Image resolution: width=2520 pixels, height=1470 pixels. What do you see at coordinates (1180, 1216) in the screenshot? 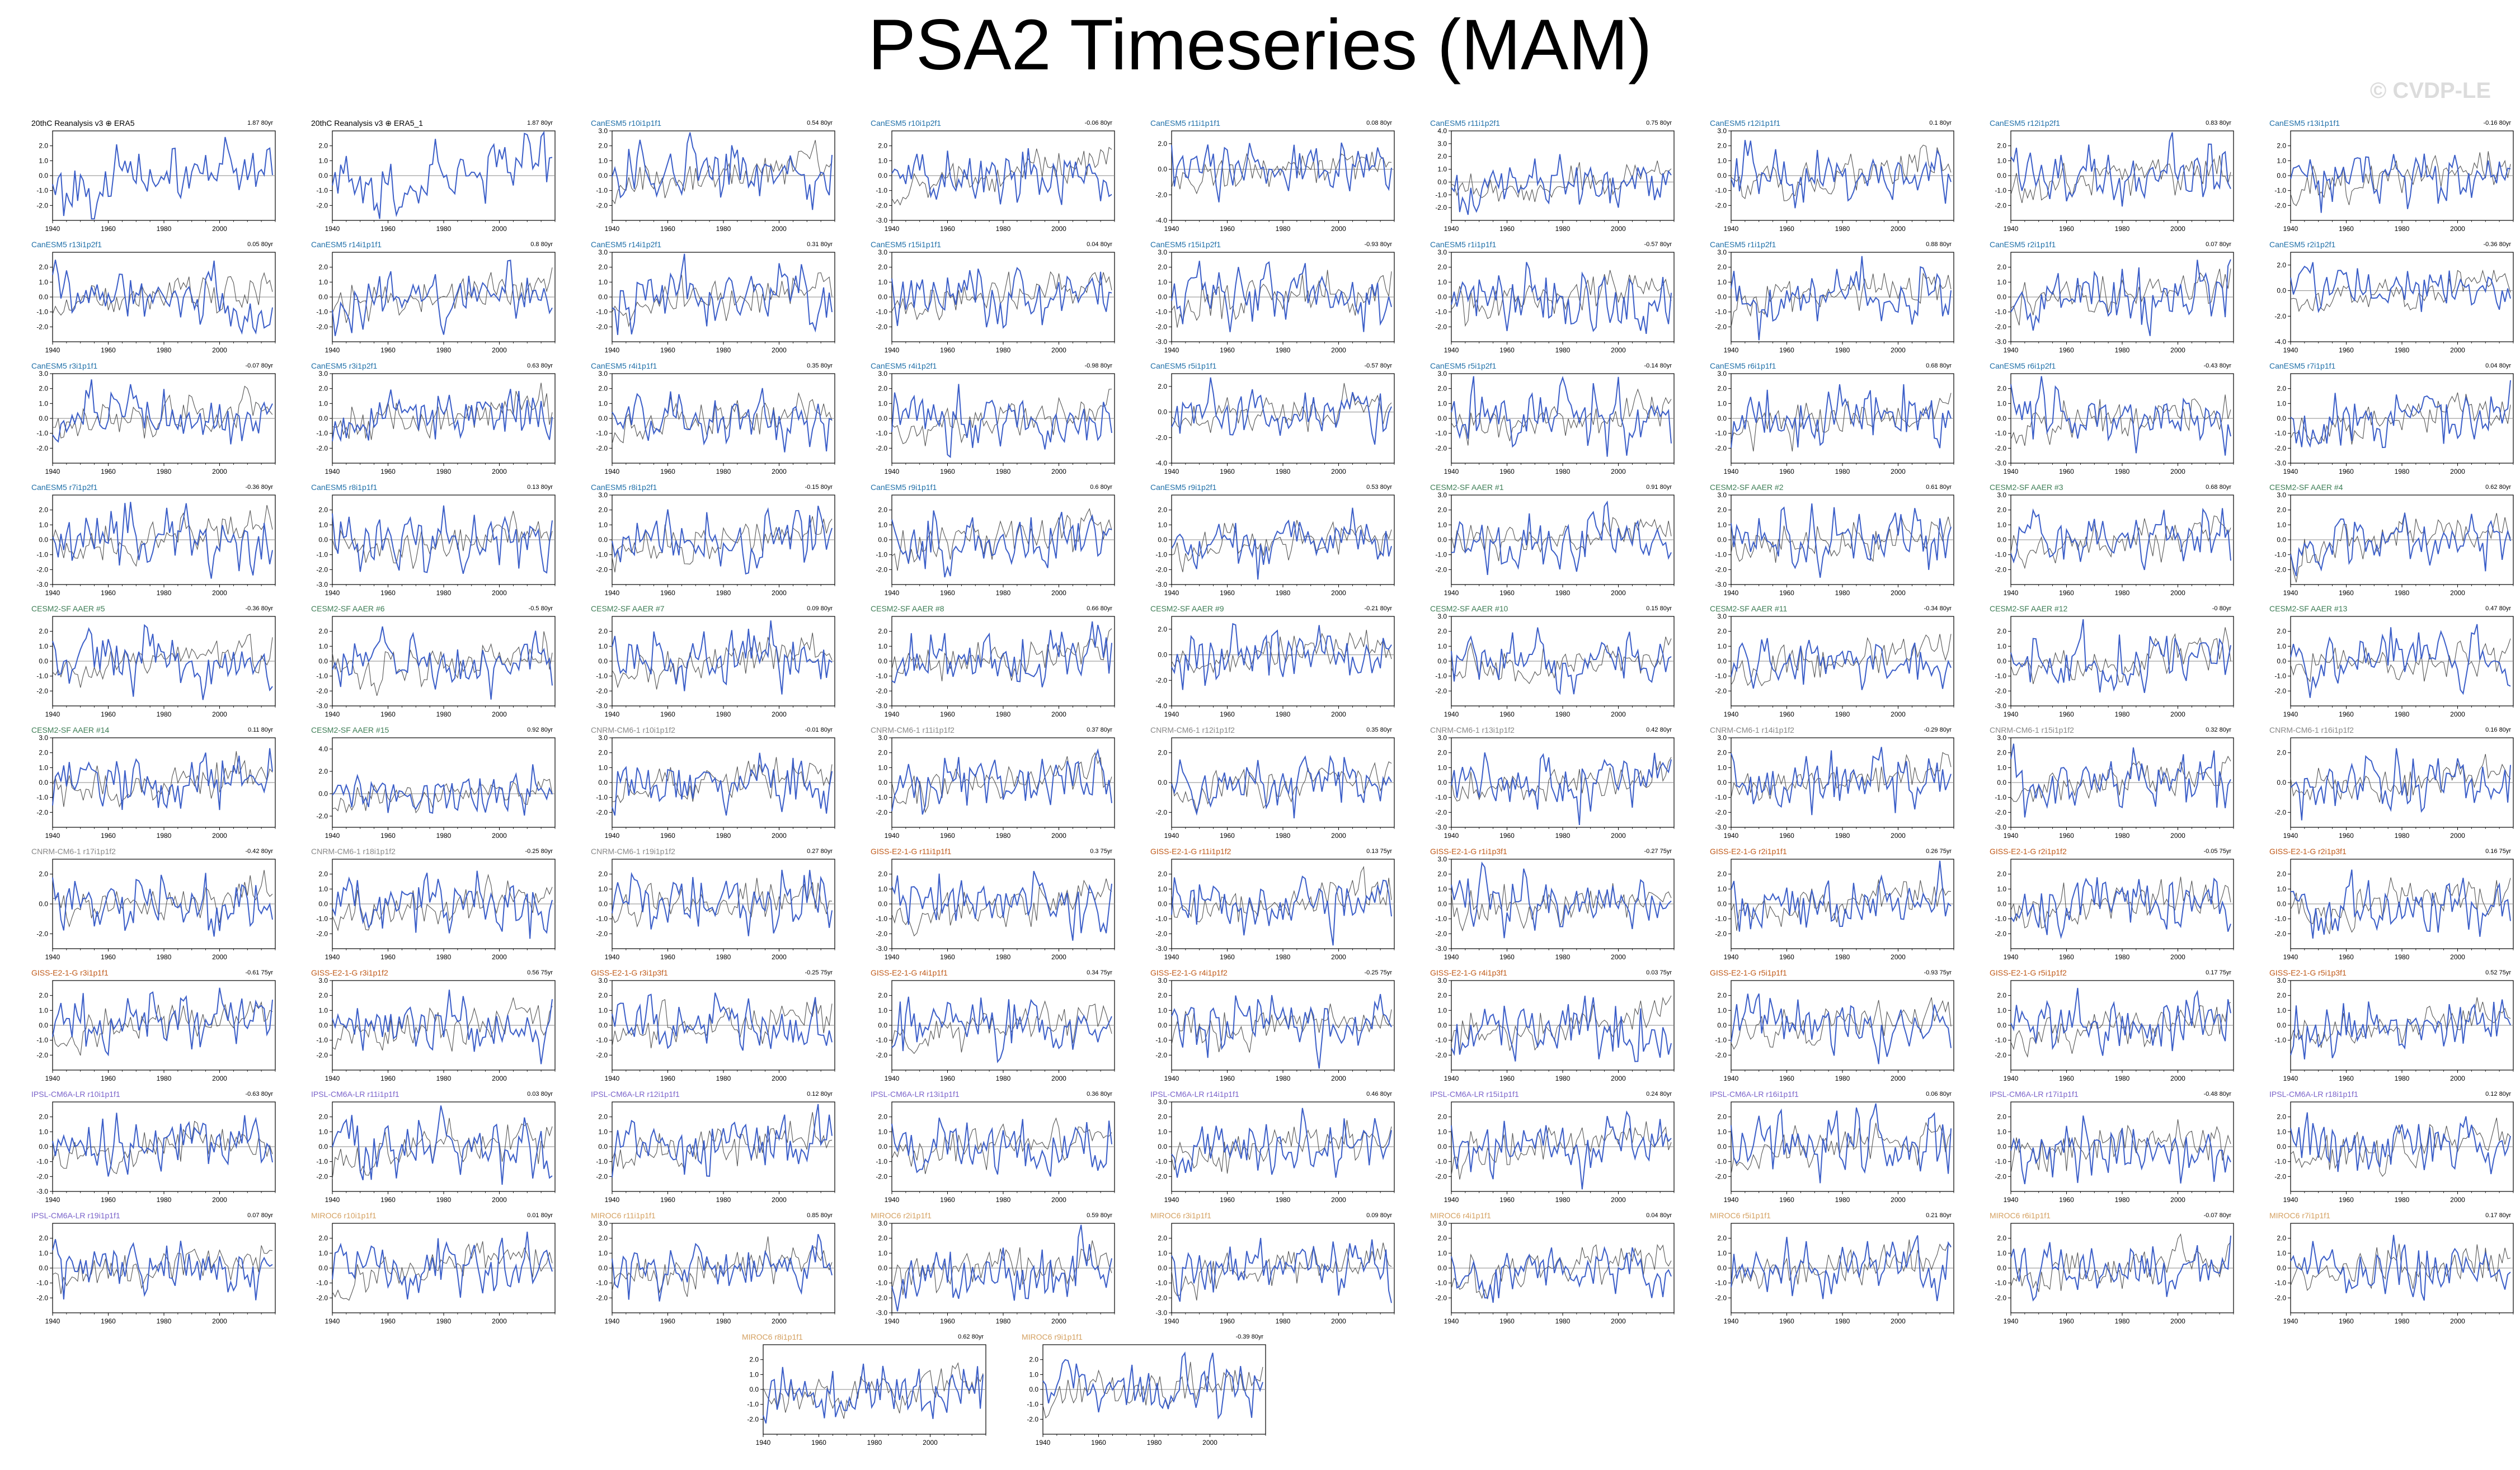
I see `panel-title: MIROC6 r3i1p1f1` at bounding box center [1180, 1216].